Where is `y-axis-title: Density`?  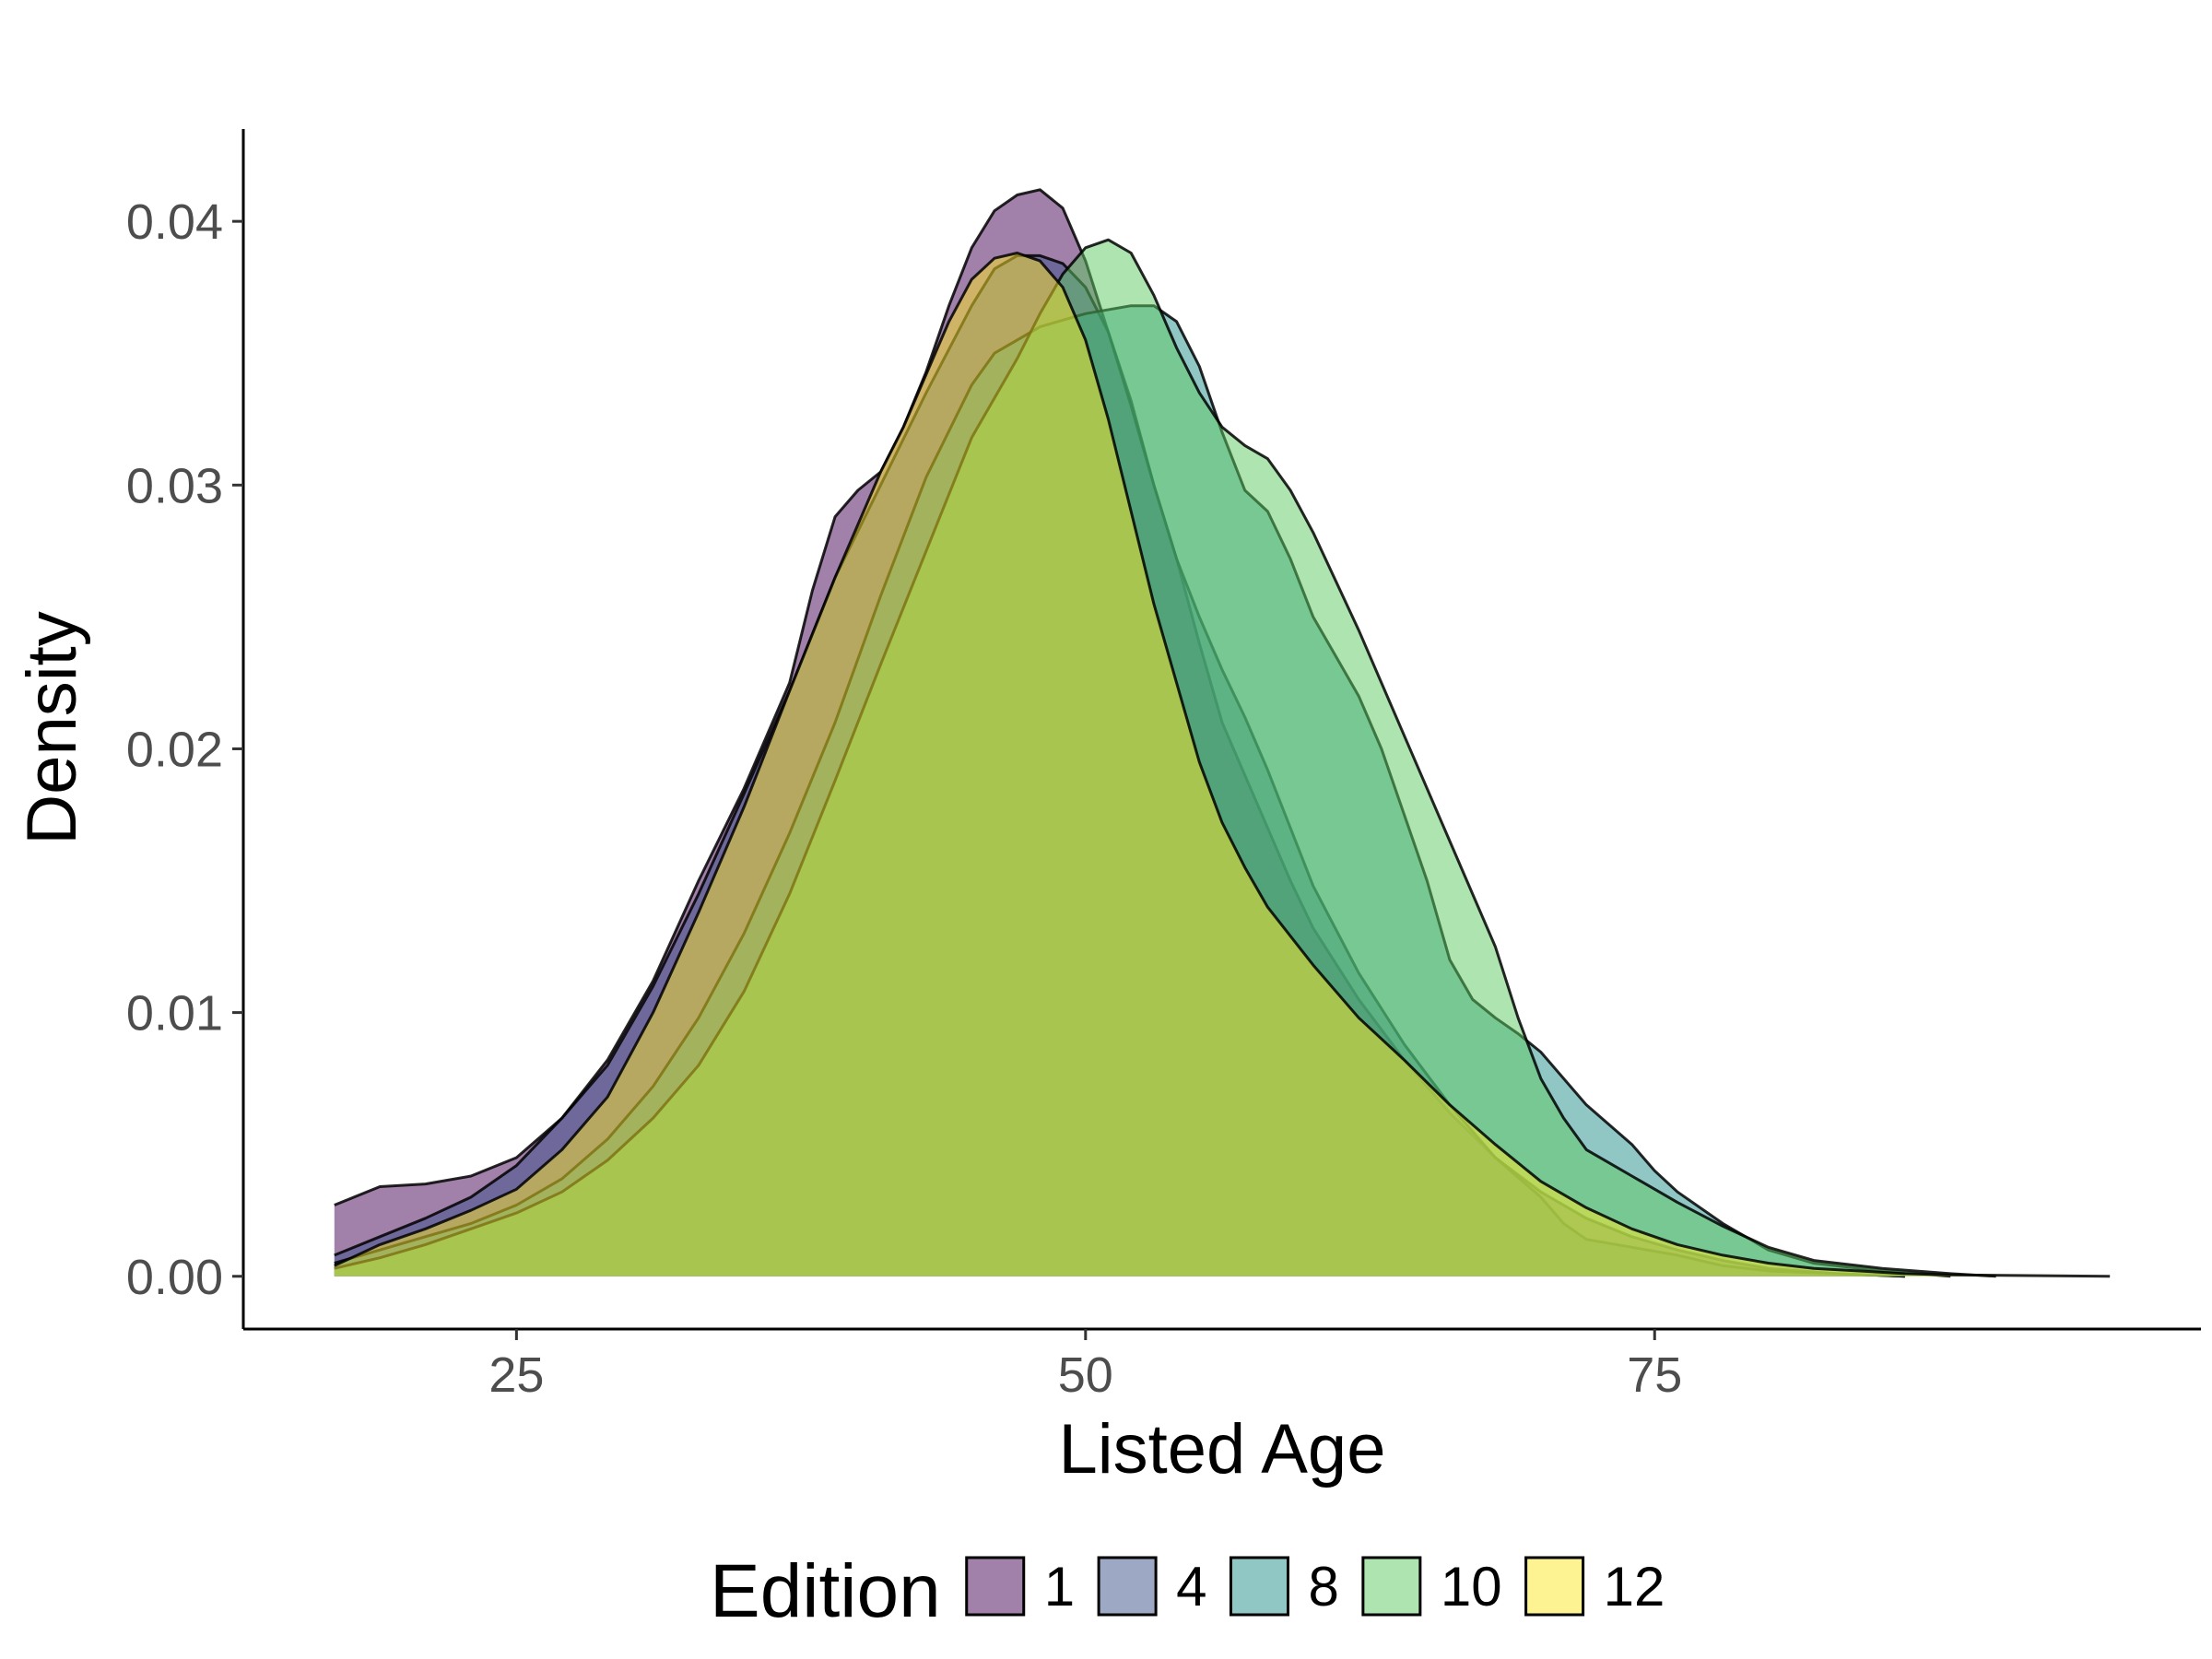
y-axis-title: Density is located at coordinates (52, 727).